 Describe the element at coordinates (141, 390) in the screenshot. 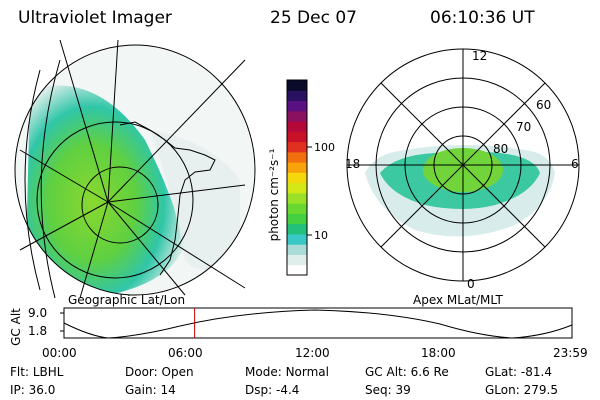

I see `param-key: Gain:` at that location.